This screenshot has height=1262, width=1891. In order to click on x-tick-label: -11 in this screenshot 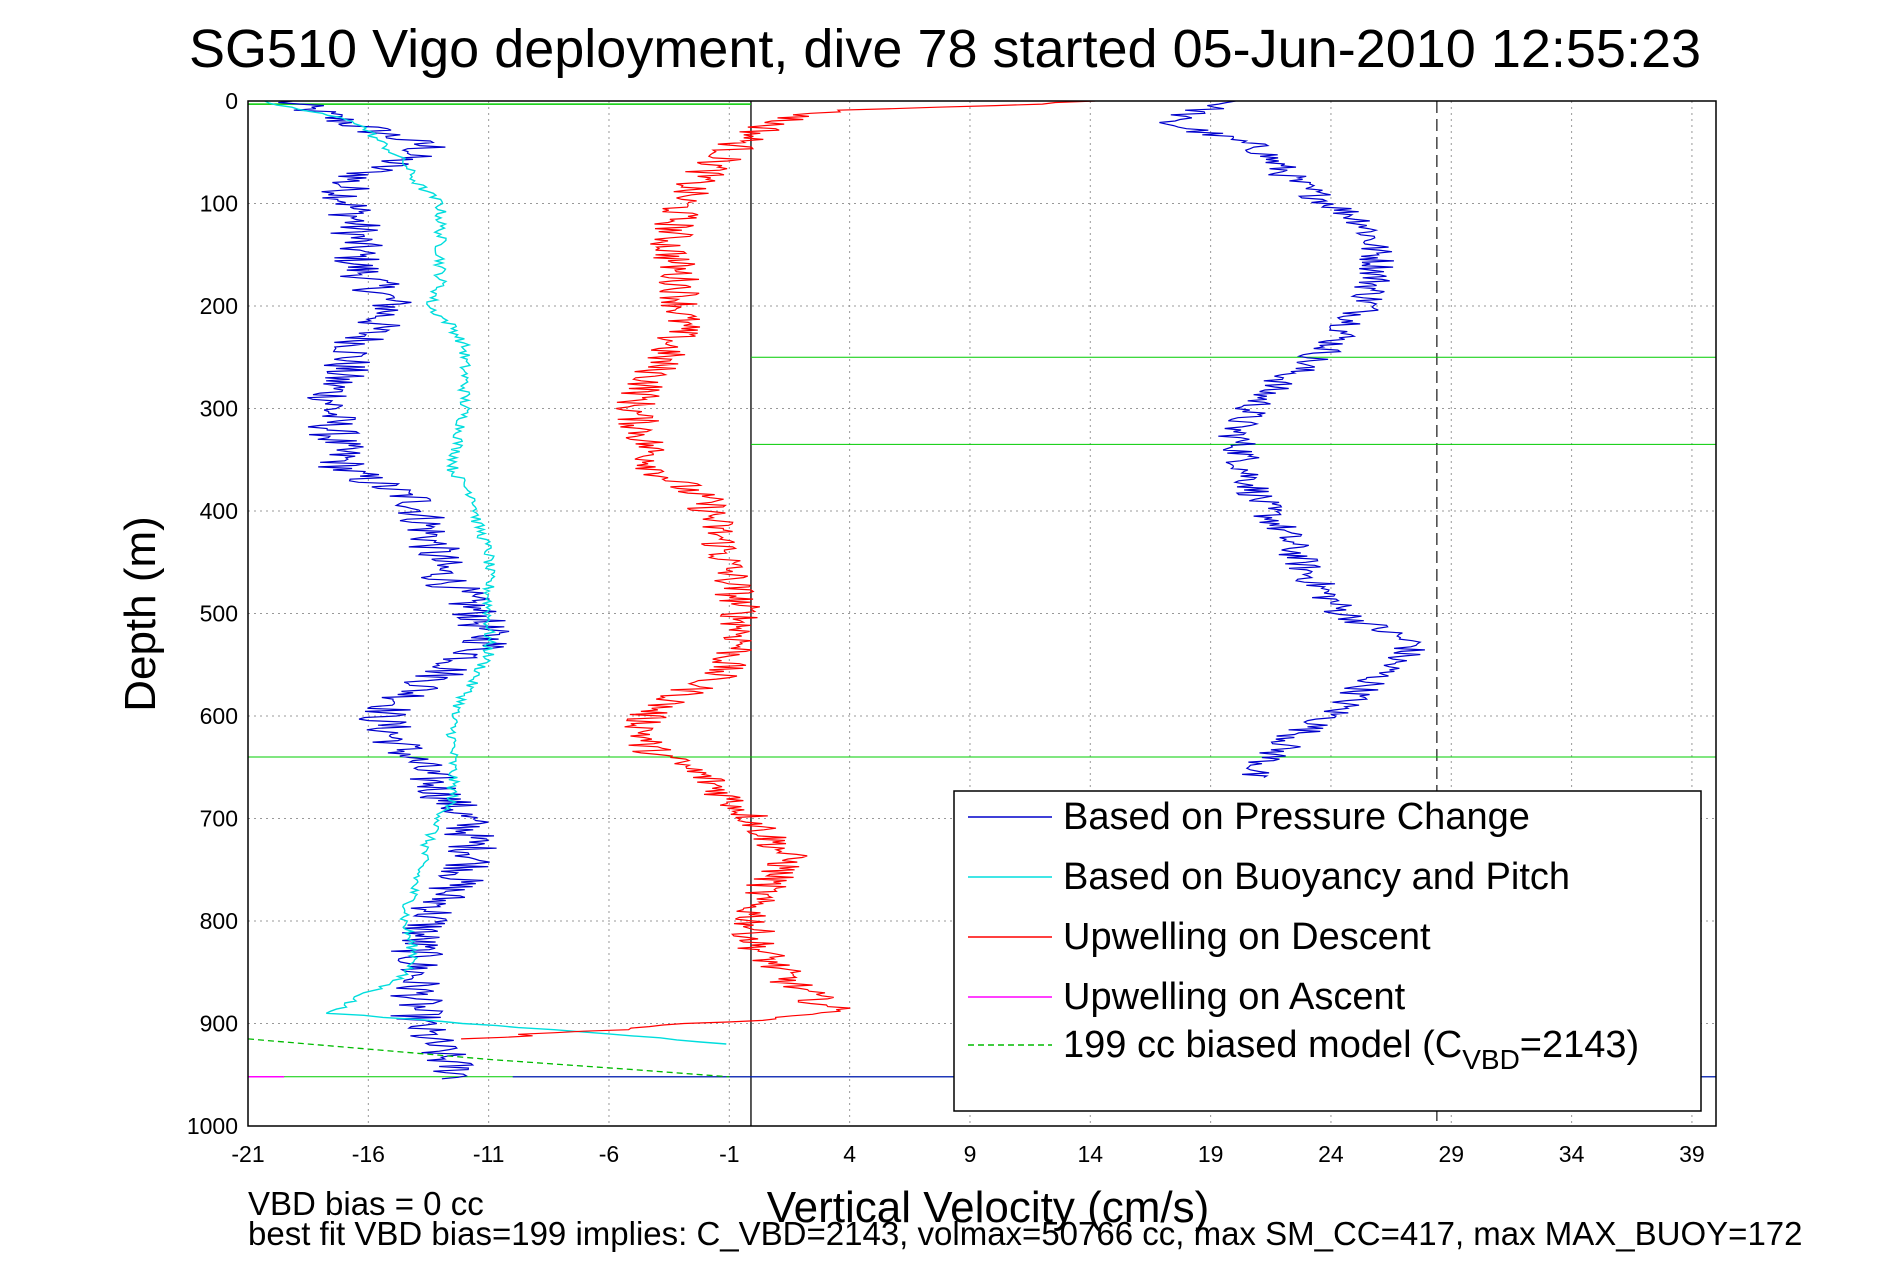, I will do `click(489, 1154)`.